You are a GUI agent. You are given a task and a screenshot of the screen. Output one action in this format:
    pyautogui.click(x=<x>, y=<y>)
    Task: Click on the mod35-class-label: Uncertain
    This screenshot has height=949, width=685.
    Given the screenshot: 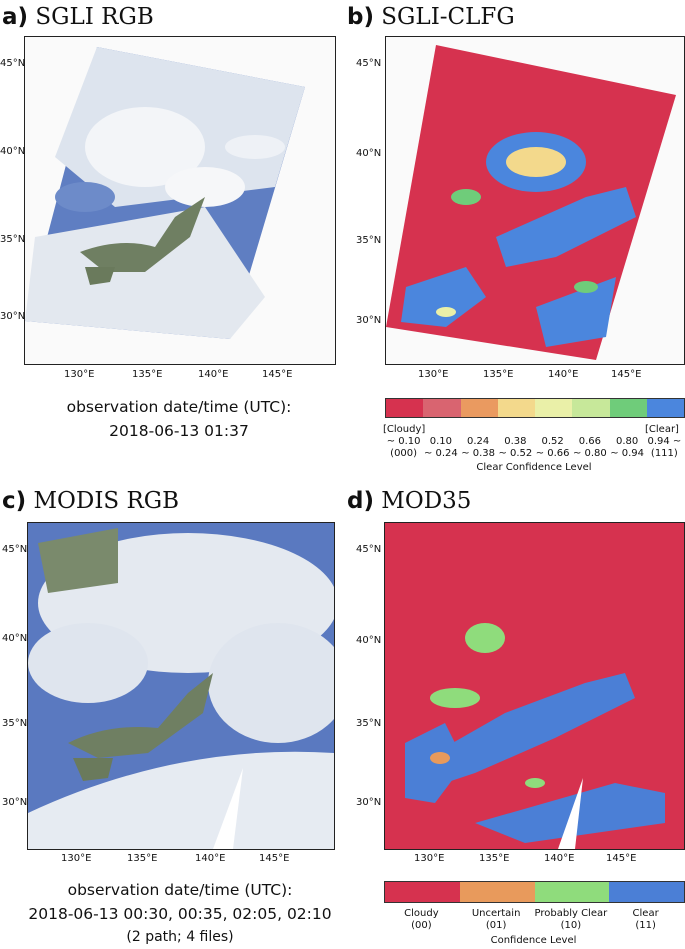 What is the action you would take?
    pyautogui.click(x=496, y=913)
    